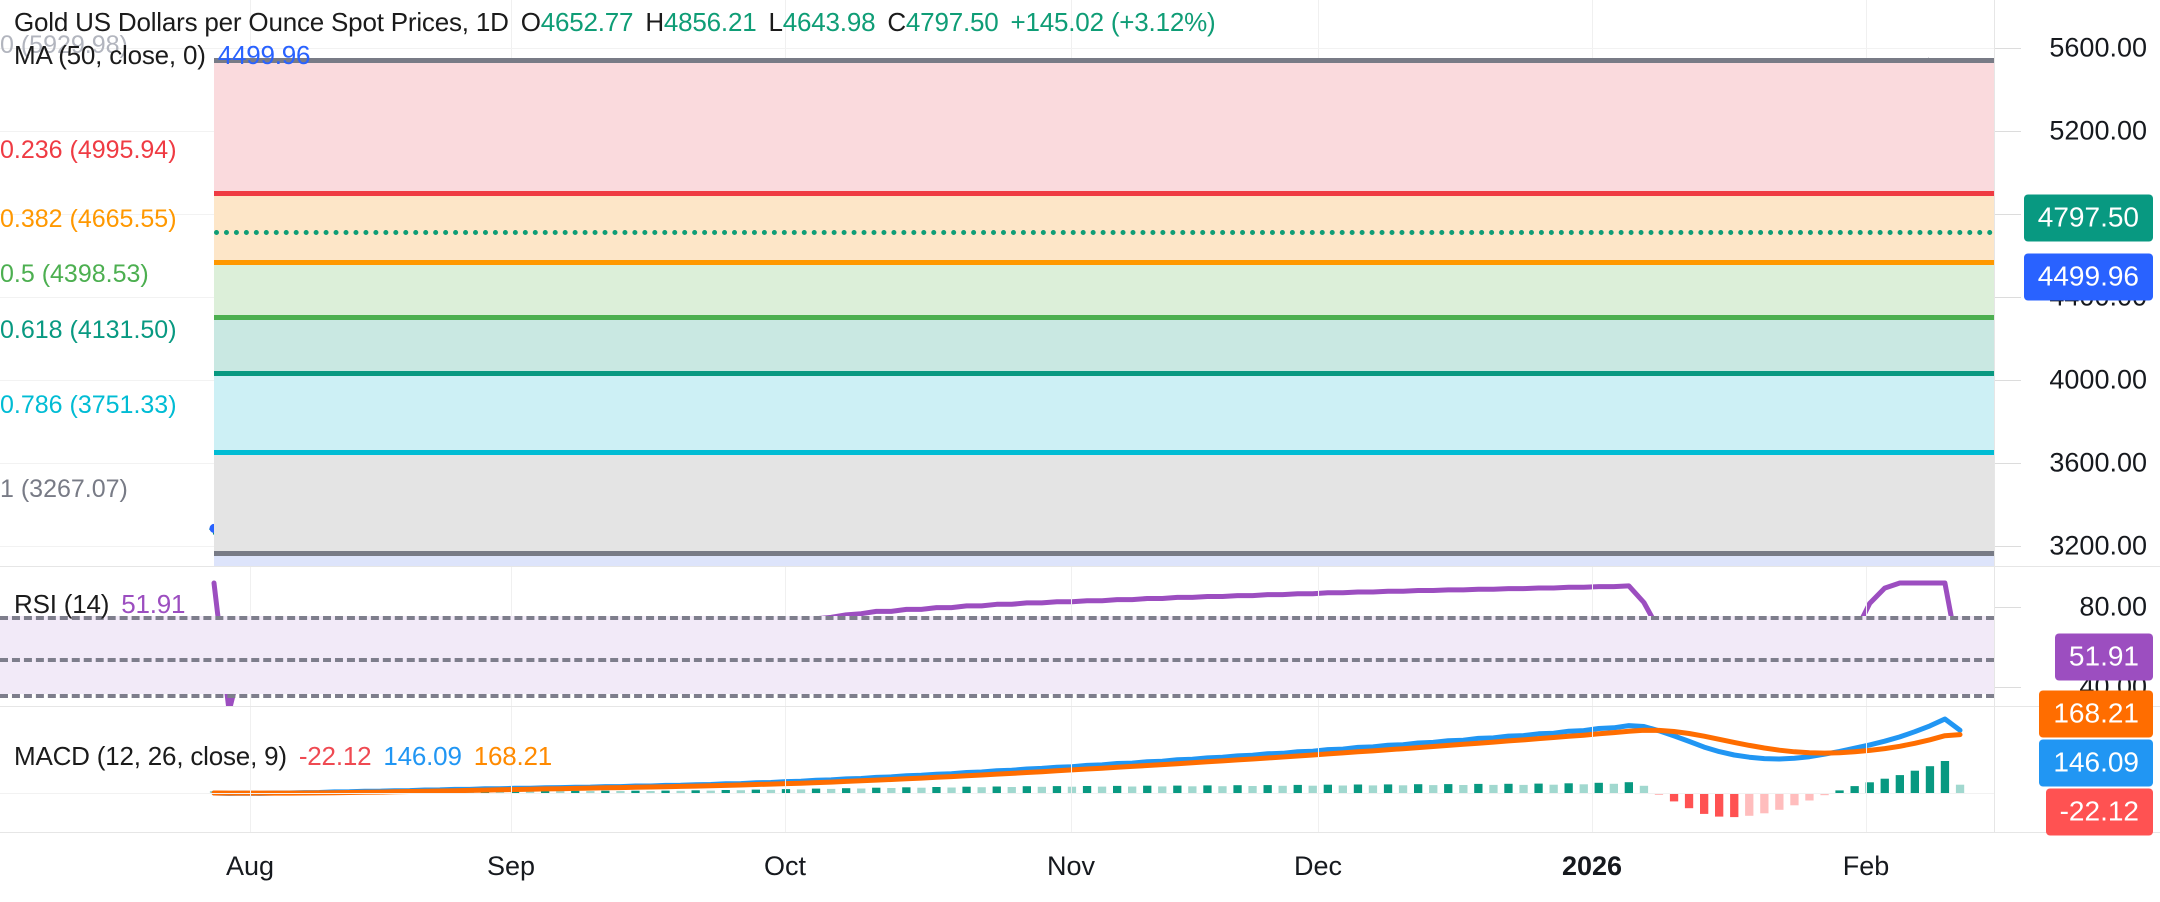 Image resolution: width=2160 pixels, height=902 pixels. What do you see at coordinates (654, 22) in the screenshot?
I see `ohlc-high-label: H` at bounding box center [654, 22].